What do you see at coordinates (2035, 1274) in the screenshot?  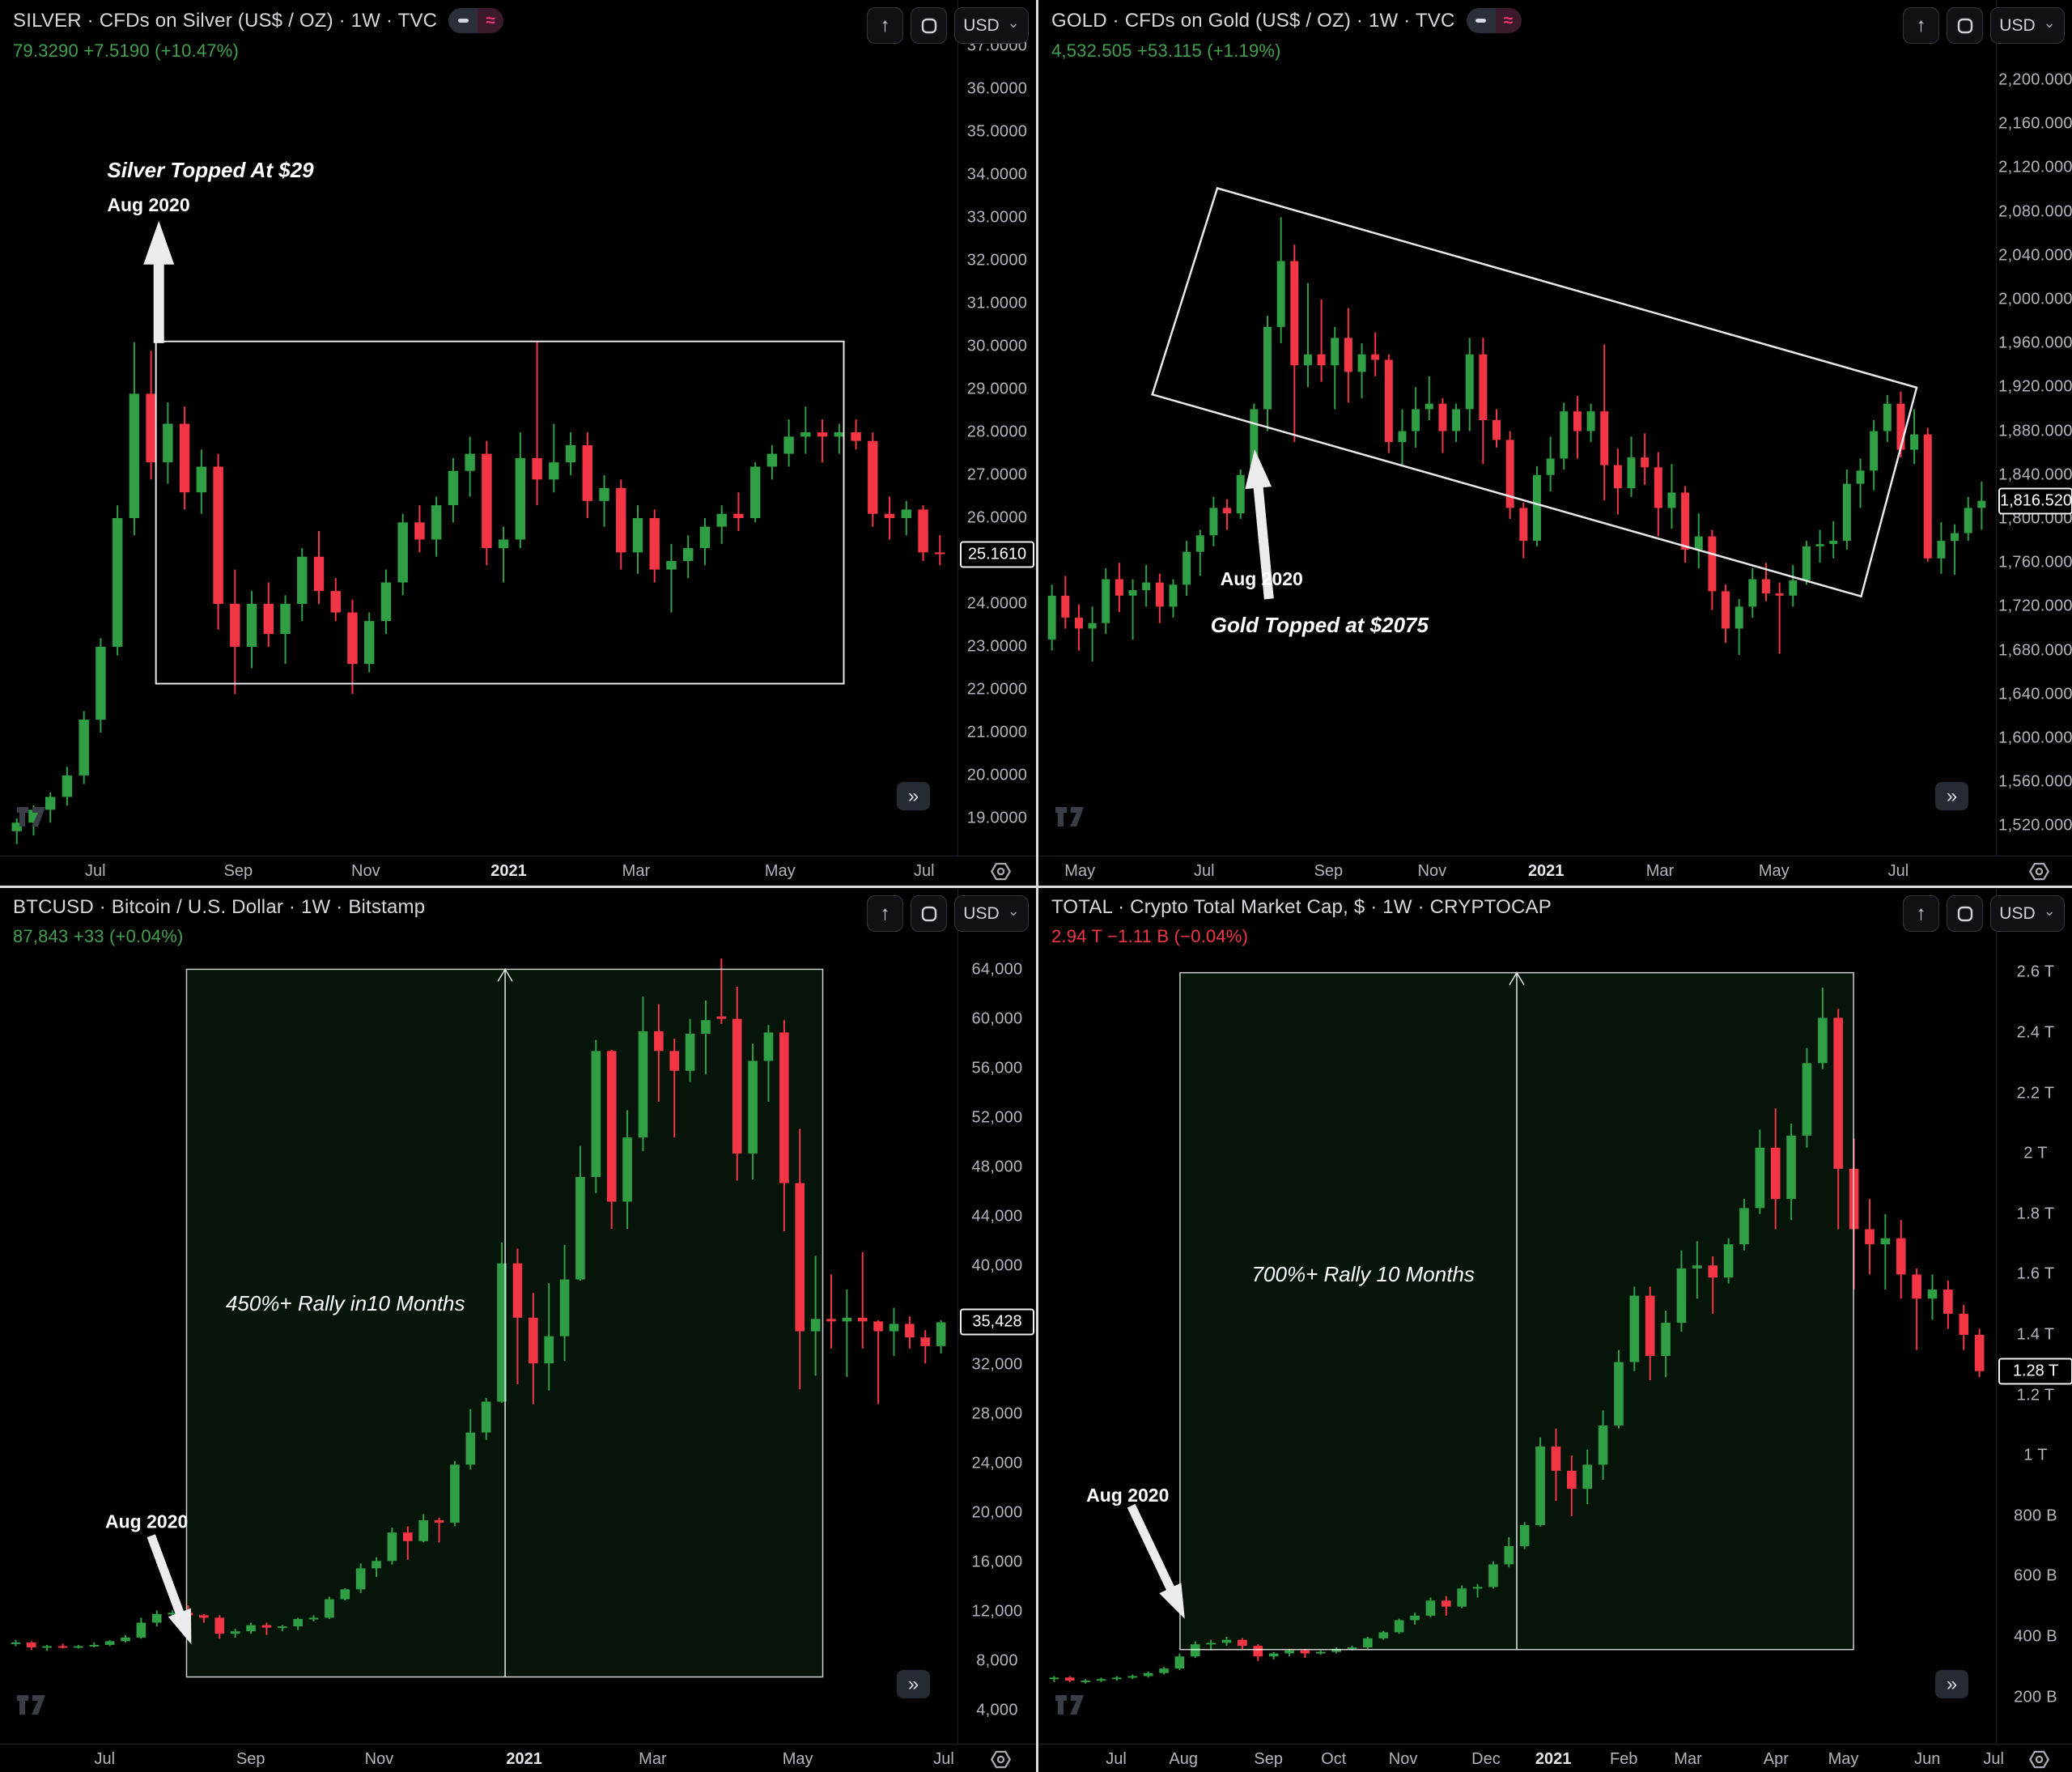 I see `price-tick-label: 1.6 T` at bounding box center [2035, 1274].